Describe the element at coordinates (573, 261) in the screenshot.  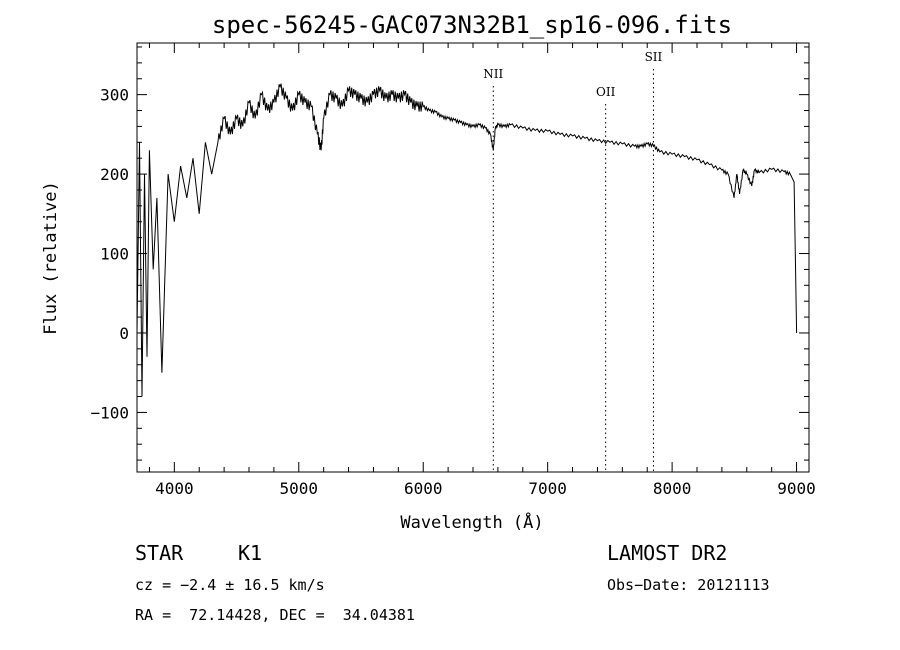
I see `emission-line-markers: NII OII SII` at that location.